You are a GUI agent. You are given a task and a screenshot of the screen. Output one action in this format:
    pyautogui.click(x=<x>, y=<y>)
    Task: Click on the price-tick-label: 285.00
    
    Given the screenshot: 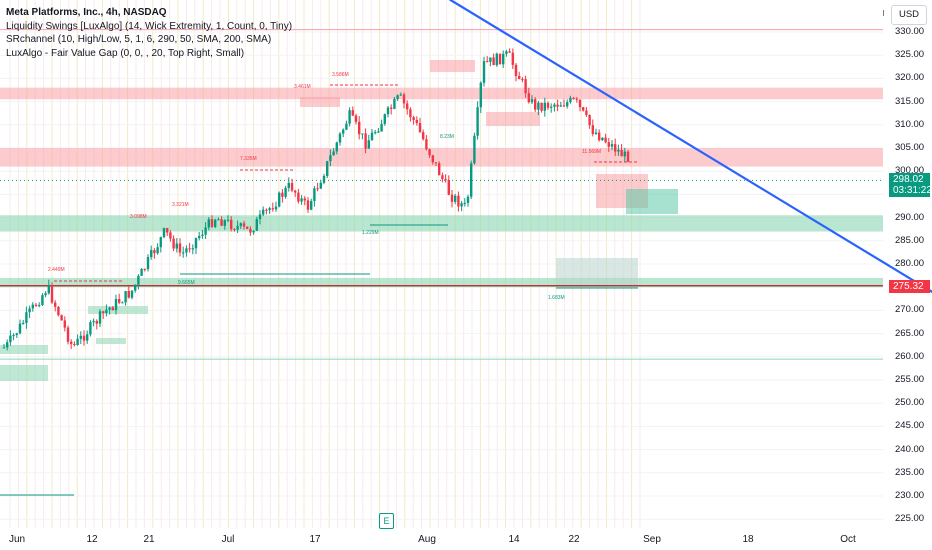 What is the action you would take?
    pyautogui.click(x=910, y=240)
    